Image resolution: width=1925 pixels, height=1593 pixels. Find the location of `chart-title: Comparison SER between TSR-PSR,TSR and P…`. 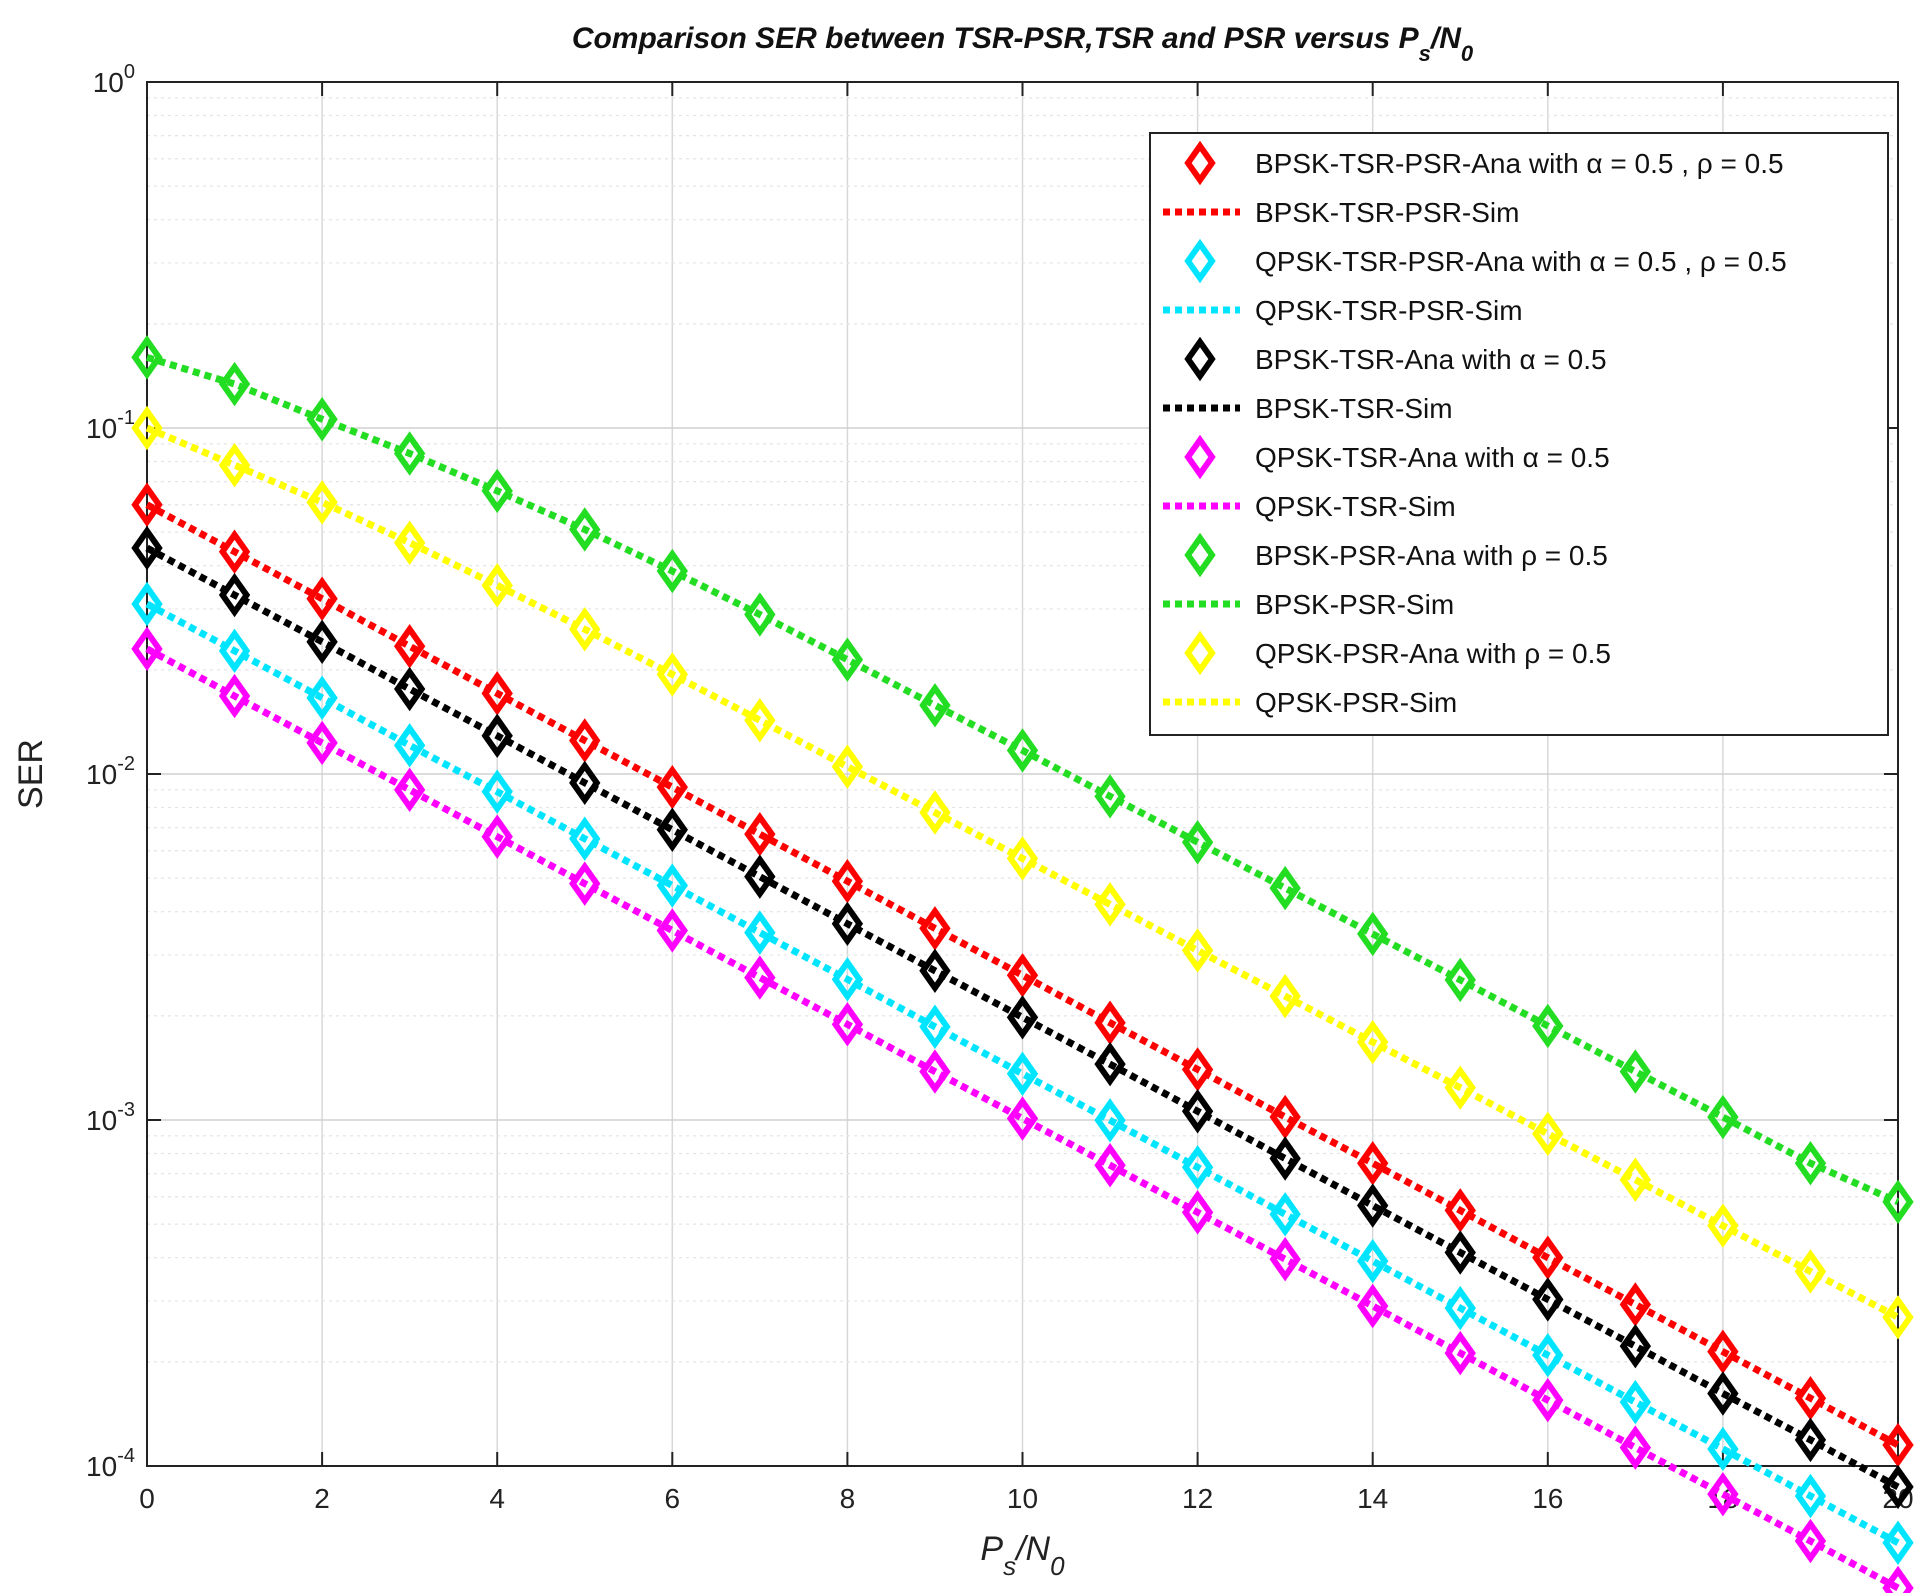

chart-title: Comparison SER between TSR-PSR,TSR and P… is located at coordinates (1023, 44).